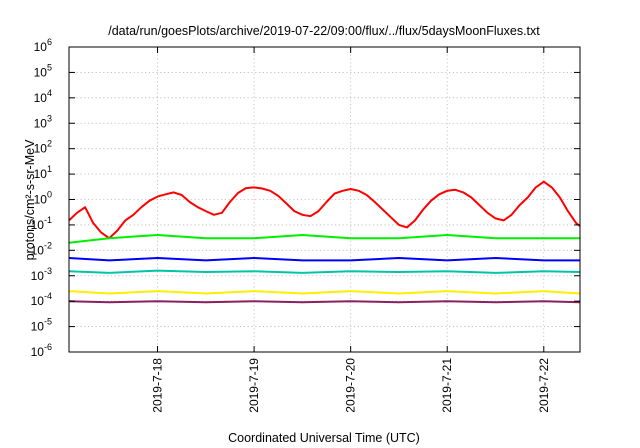 The width and height of the screenshot is (640, 448). Describe the element at coordinates (43, 70) in the screenshot. I see `y-tick-label: 10⁵` at that location.